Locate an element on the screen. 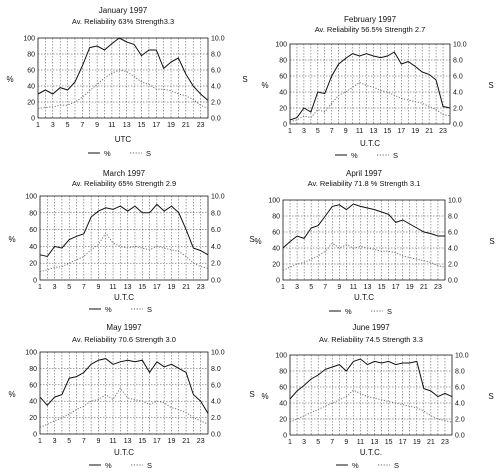 The width and height of the screenshot is (500, 476). chart-subtitle: Av. Reliability 71.8 % Strength 3.1 is located at coordinates (364, 183).